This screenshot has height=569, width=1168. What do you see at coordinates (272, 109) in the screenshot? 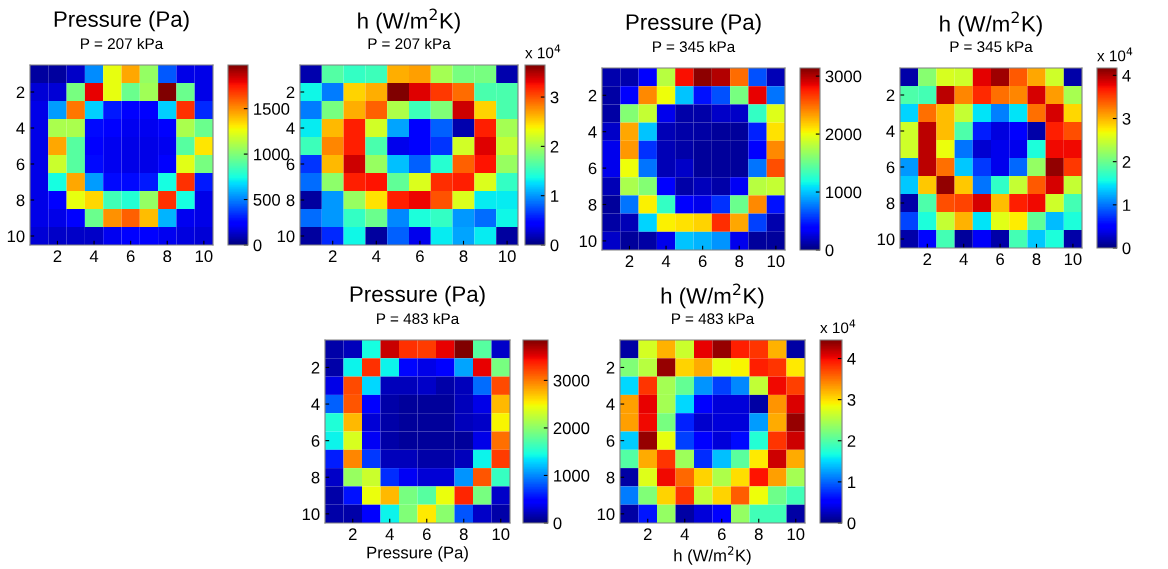
I see `color-bar-label: 1500` at bounding box center [272, 109].